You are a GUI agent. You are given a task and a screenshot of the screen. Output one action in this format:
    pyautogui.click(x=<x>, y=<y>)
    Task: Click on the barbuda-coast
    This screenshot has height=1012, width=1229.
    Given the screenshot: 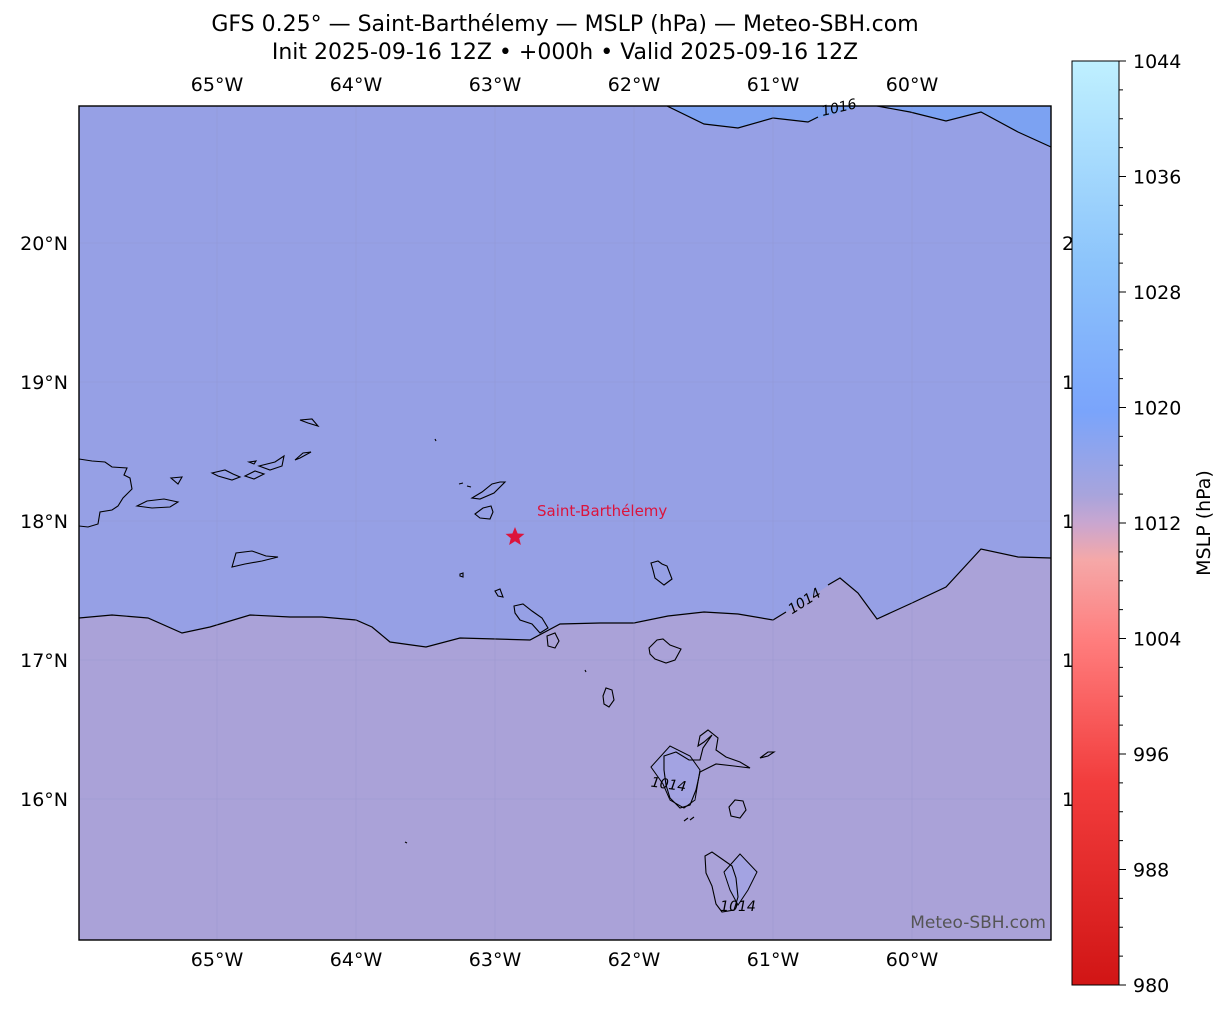 What is the action you would take?
    pyautogui.click(x=661, y=573)
    